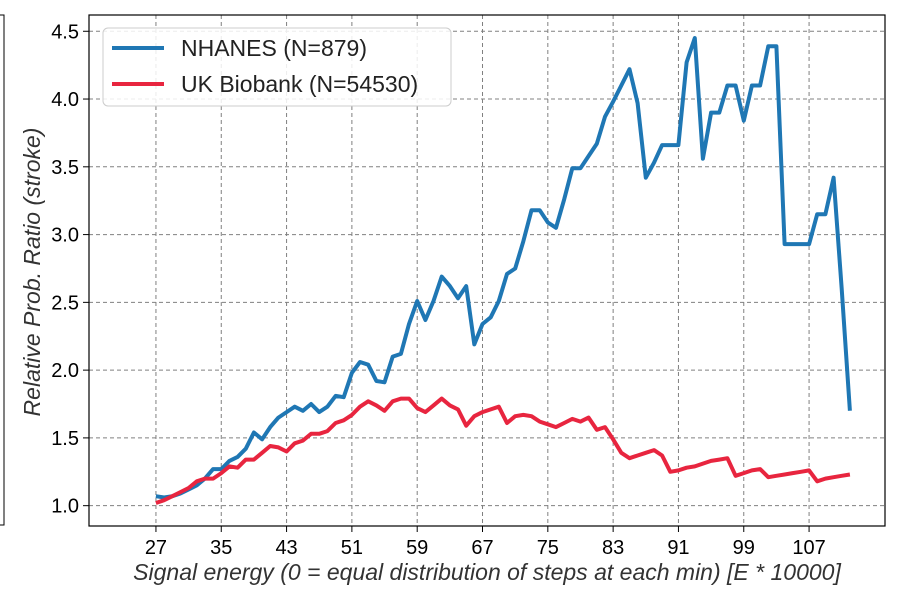 The image size is (900, 600). What do you see at coordinates (156, 548) in the screenshot?
I see `x-tick-label: 27` at bounding box center [156, 548].